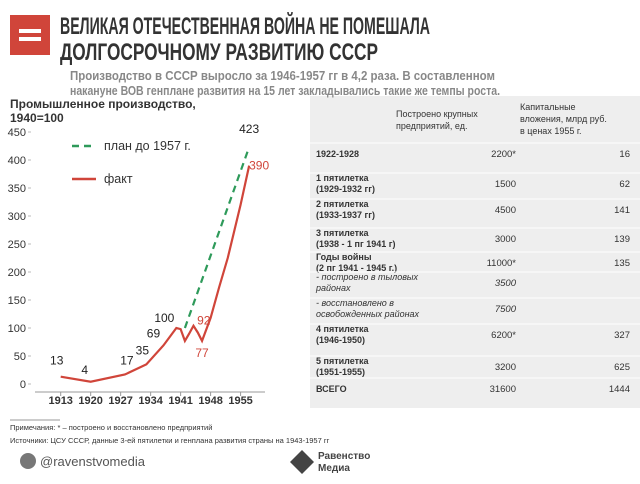  What do you see at coordinates (143, 350) in the screenshot?
I see `data-label: 35` at bounding box center [143, 350].